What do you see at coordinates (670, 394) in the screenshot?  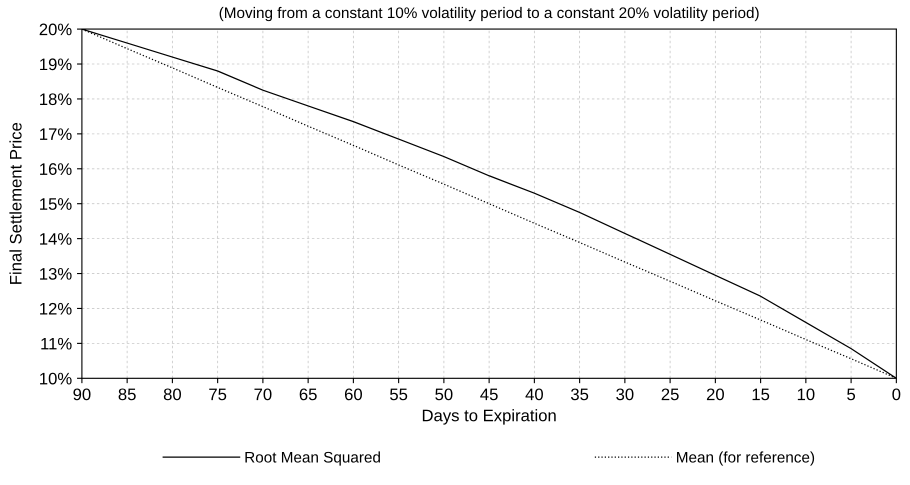 I see `x-tick-label: 25` at bounding box center [670, 394].